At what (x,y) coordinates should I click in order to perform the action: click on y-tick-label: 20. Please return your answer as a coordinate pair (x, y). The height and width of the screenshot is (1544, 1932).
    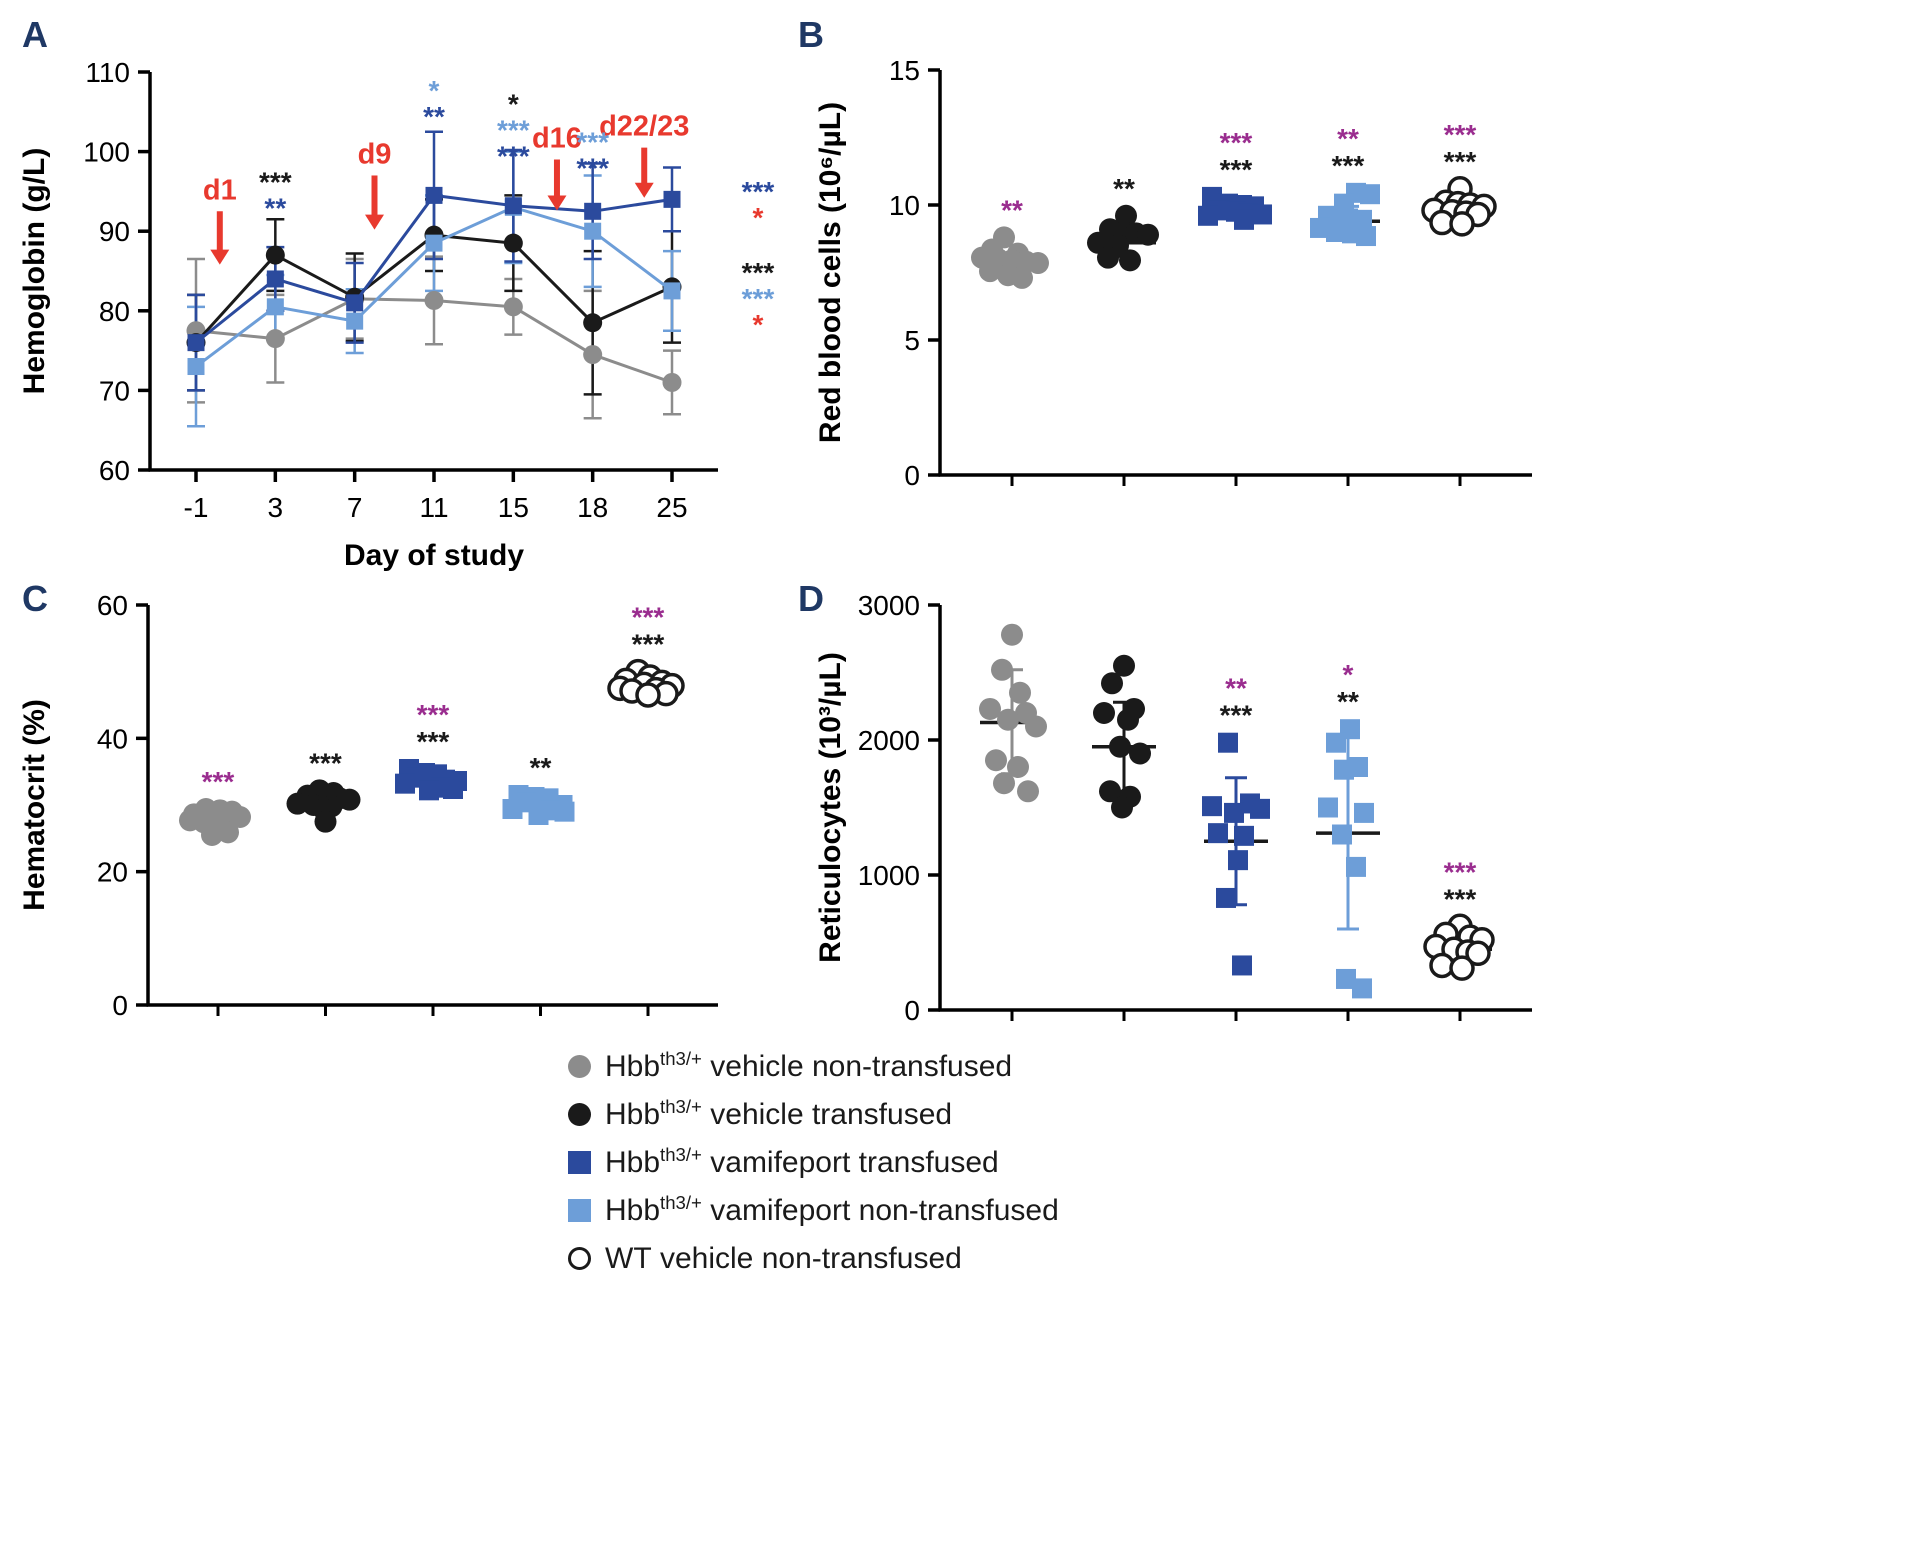
    Looking at the image, I should click on (112, 872).